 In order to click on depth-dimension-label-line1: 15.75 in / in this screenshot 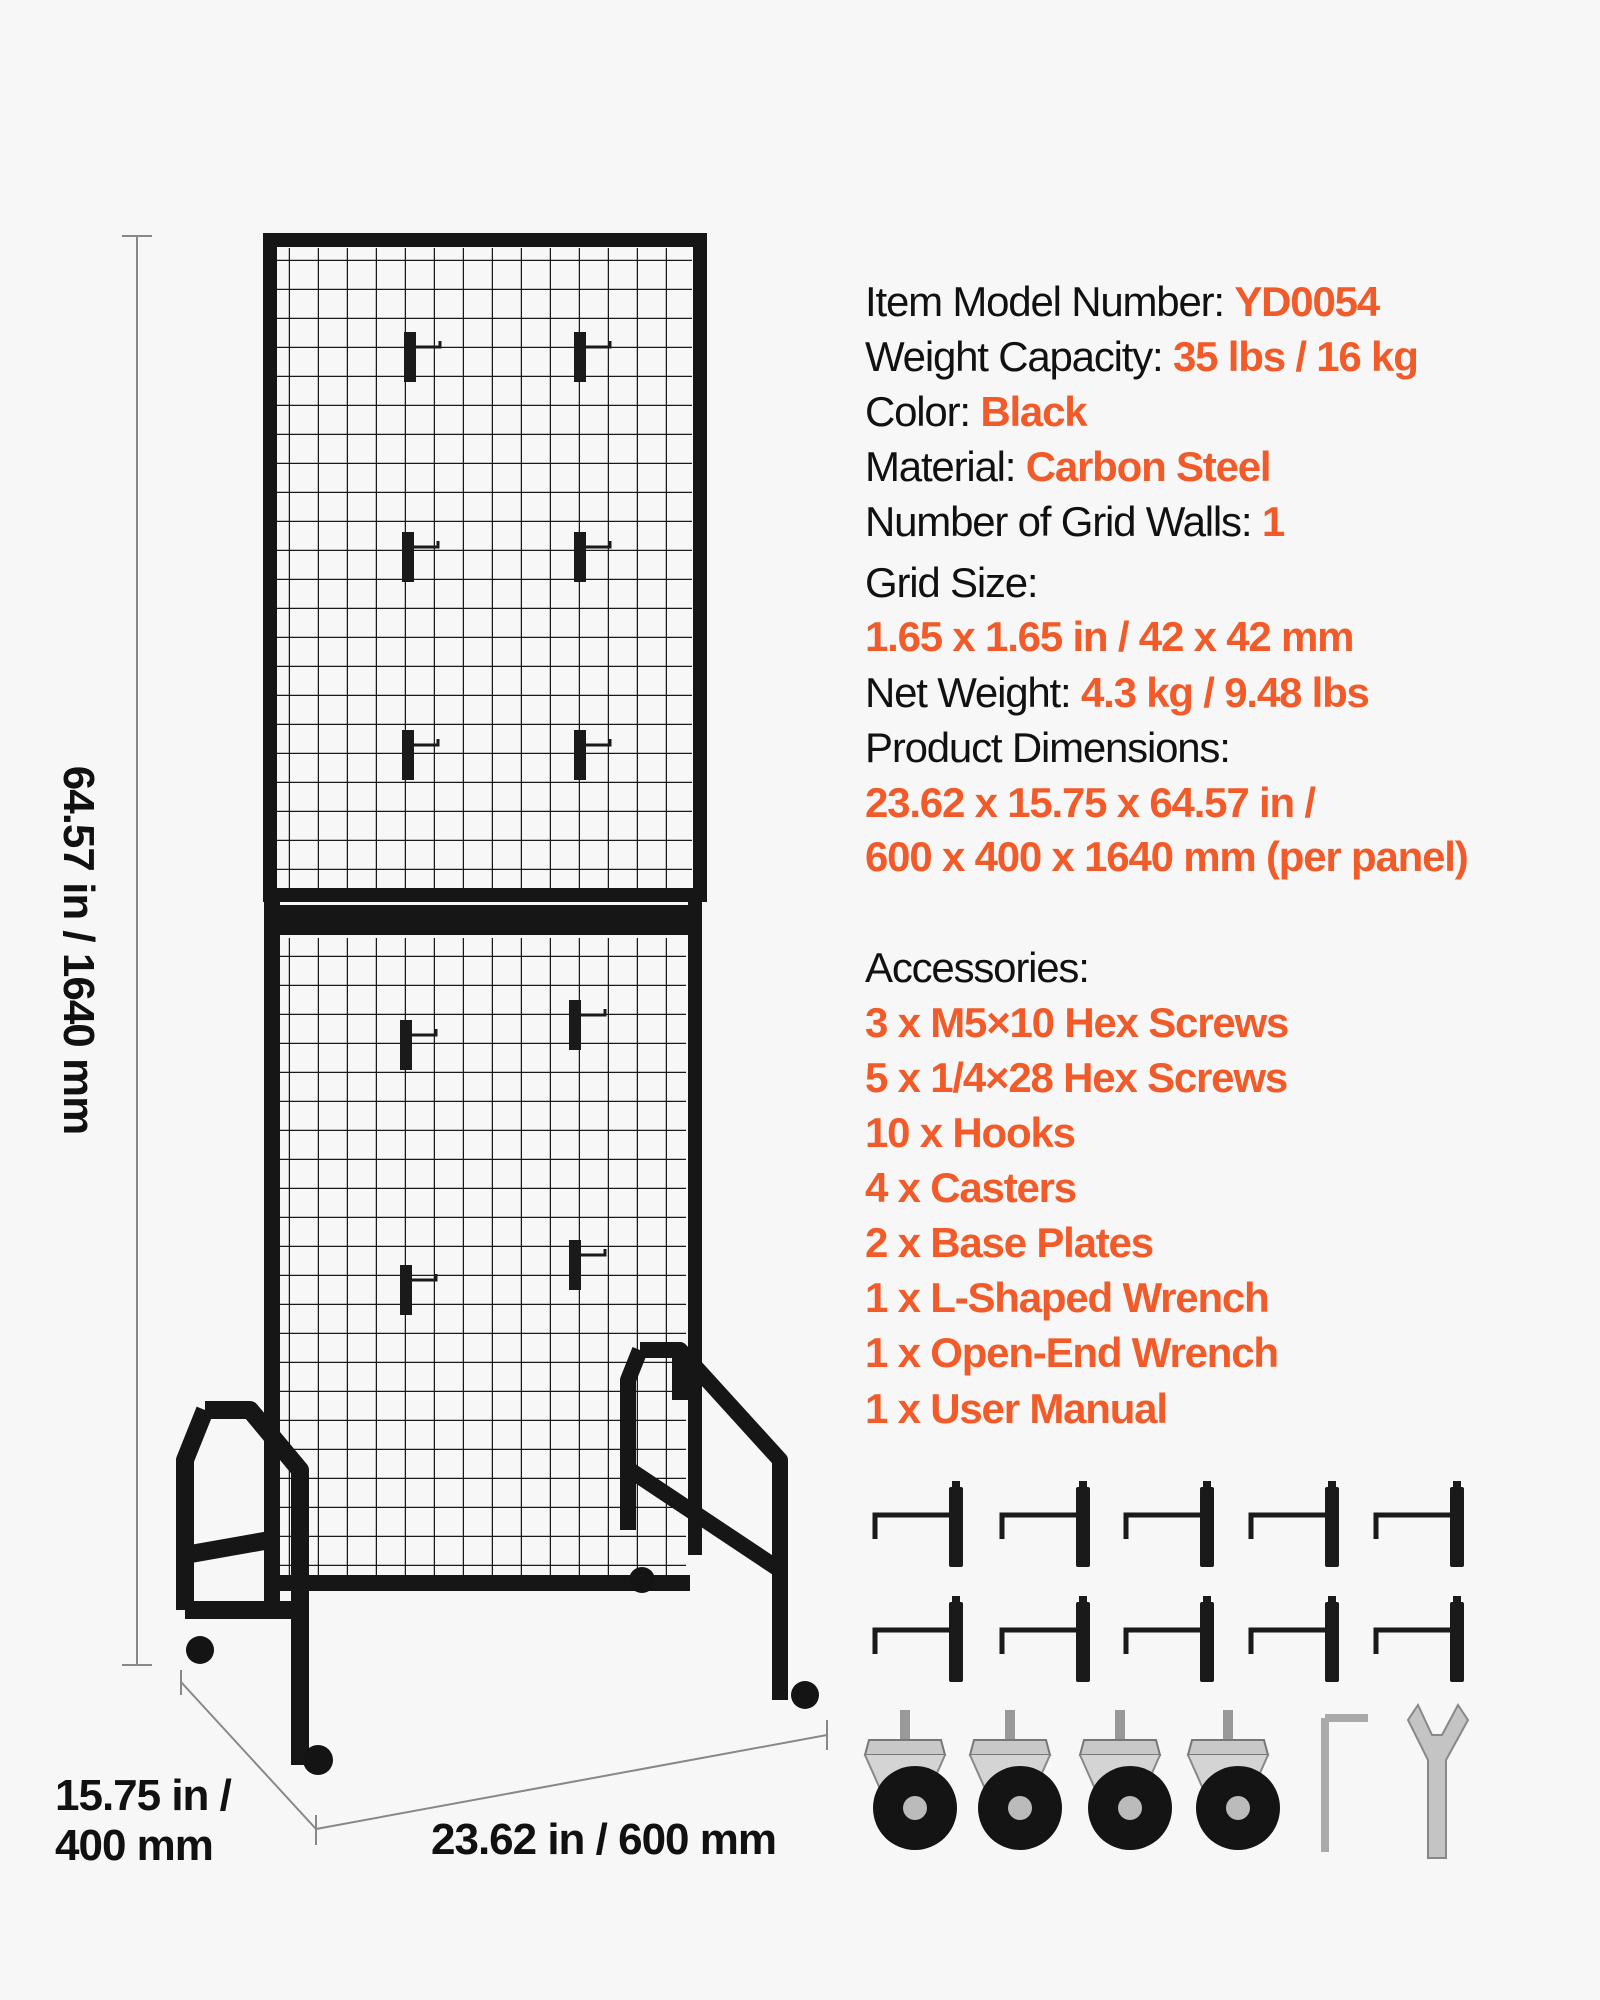, I will do `click(143, 1795)`.